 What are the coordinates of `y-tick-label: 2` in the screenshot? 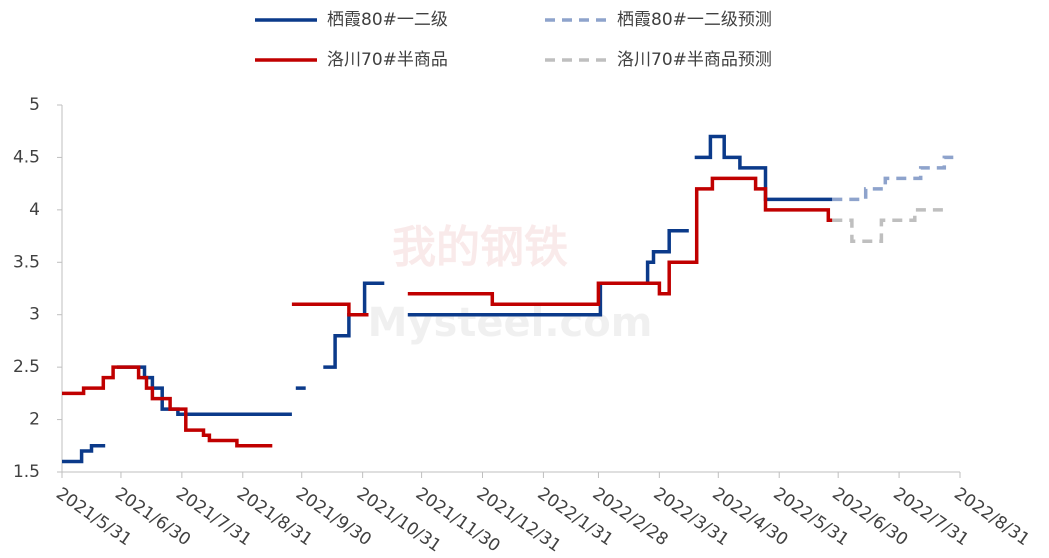 It's located at (34, 420).